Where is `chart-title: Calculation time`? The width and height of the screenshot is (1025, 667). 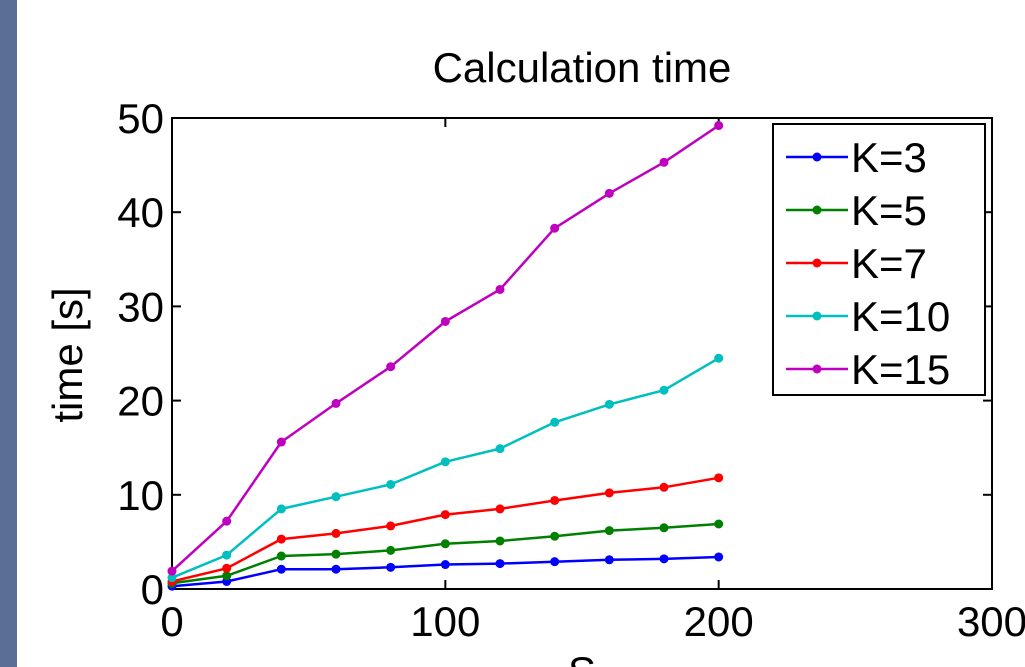 chart-title: Calculation time is located at coordinates (582, 67).